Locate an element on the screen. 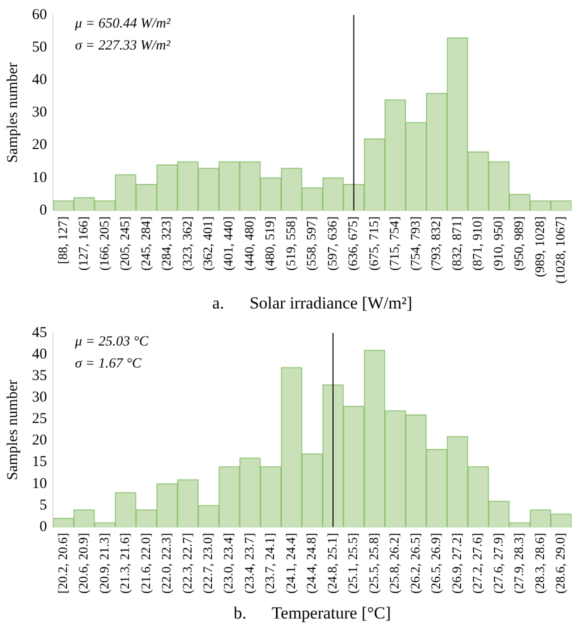  x-tick-label: (558, 597] is located at coordinates (311, 243).